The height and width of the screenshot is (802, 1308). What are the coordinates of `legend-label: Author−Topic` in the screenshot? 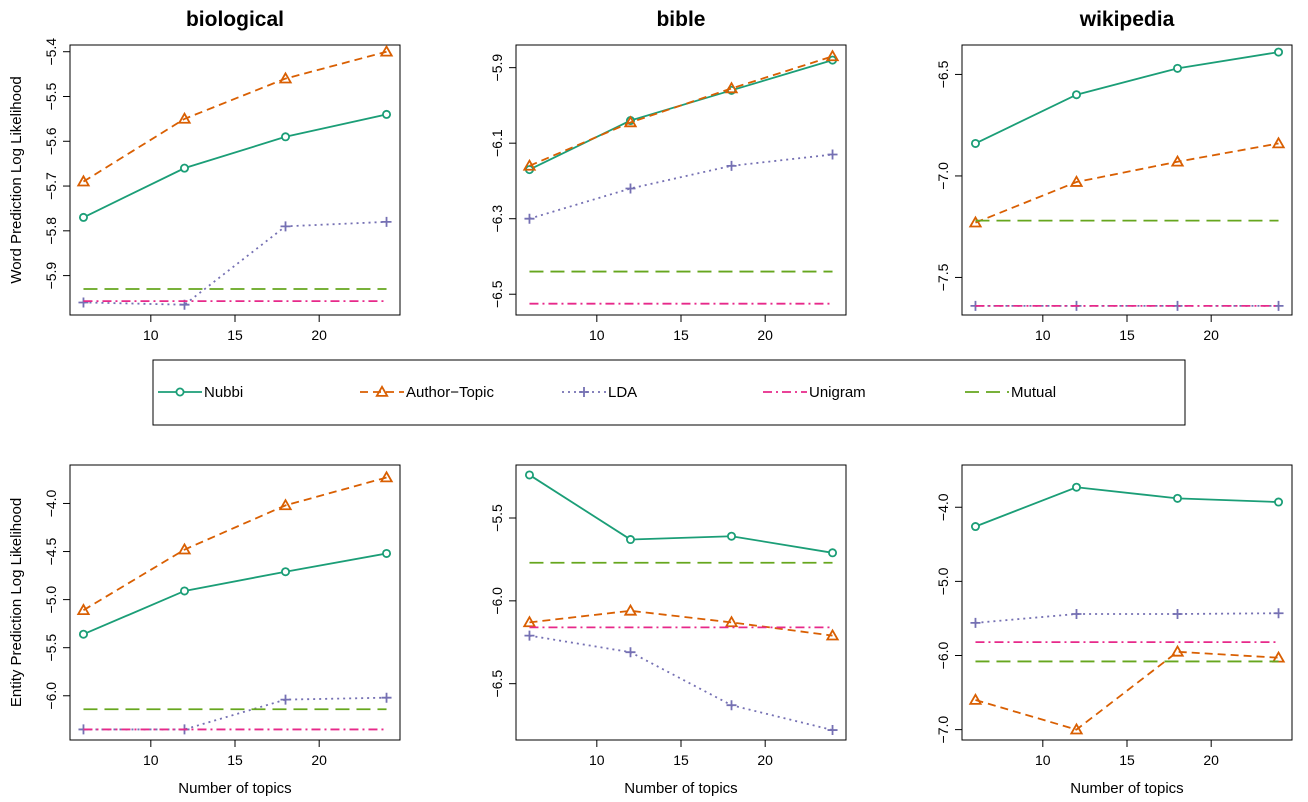 It's located at (450, 392).